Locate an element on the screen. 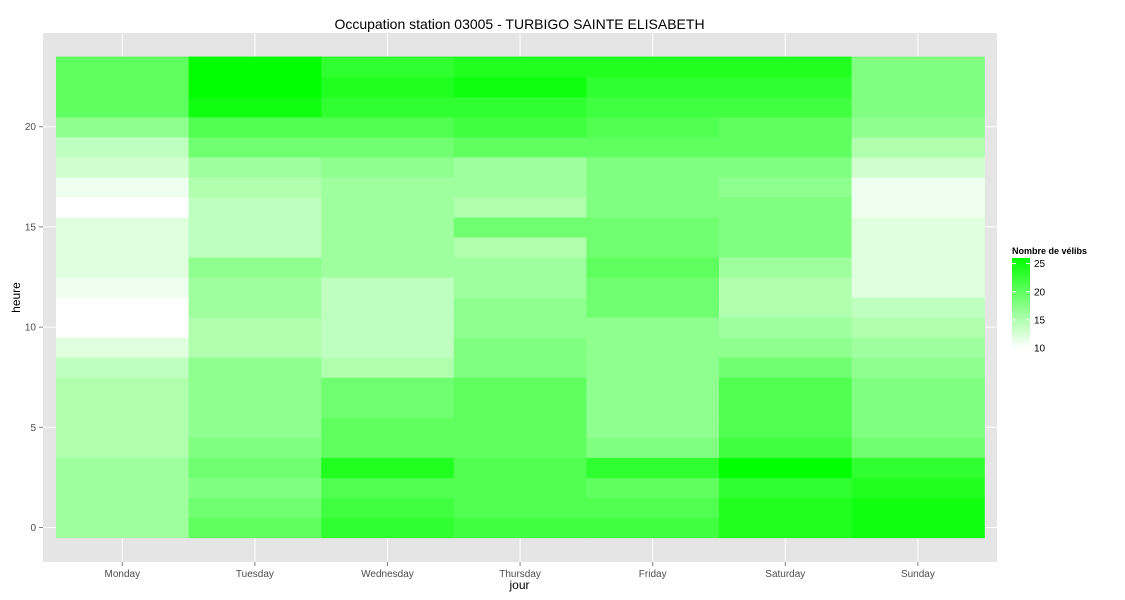 The width and height of the screenshot is (1125, 600). legend-tick-label: 15 is located at coordinates (1040, 320).